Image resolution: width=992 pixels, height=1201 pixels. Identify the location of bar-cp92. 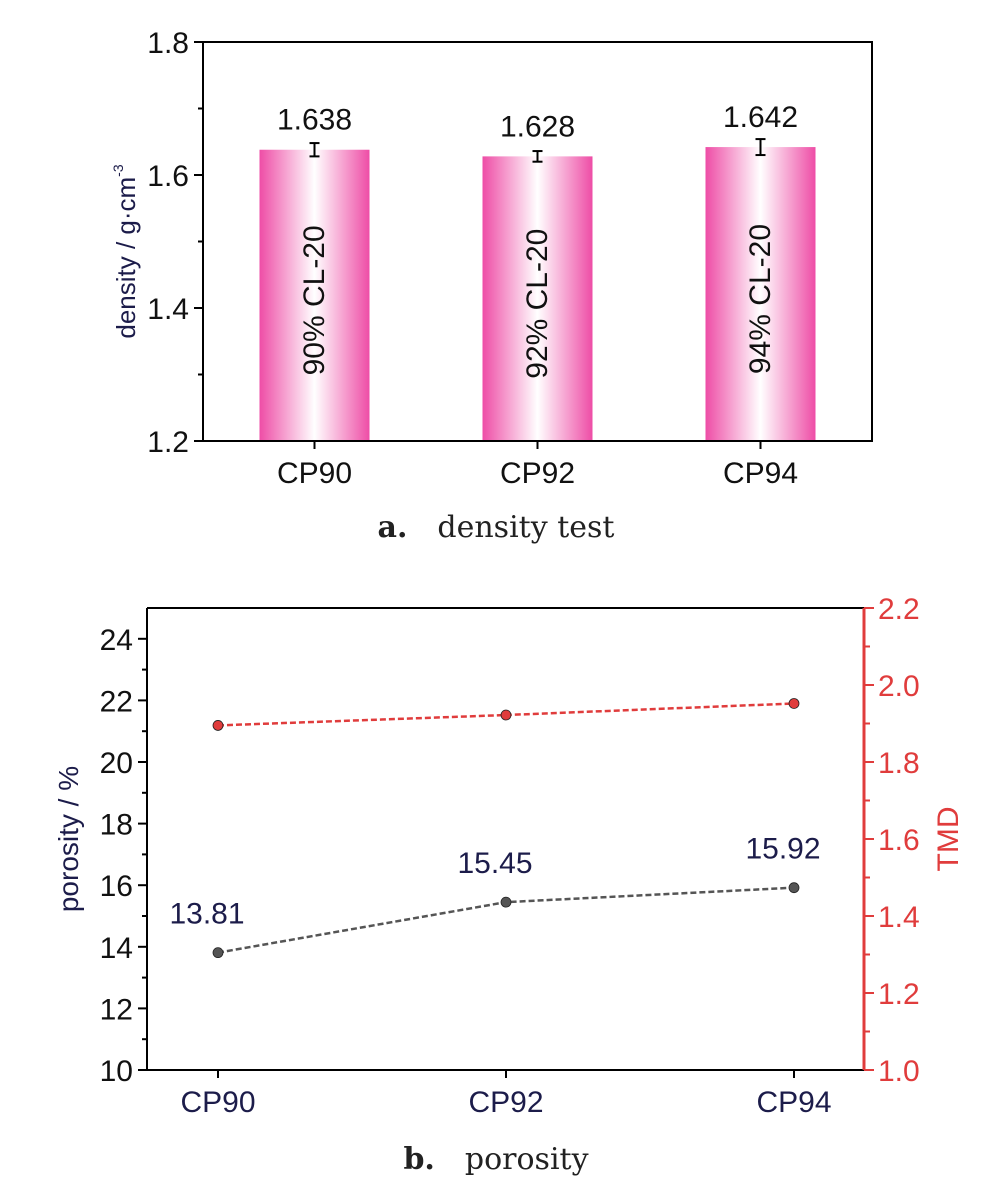
(537, 298).